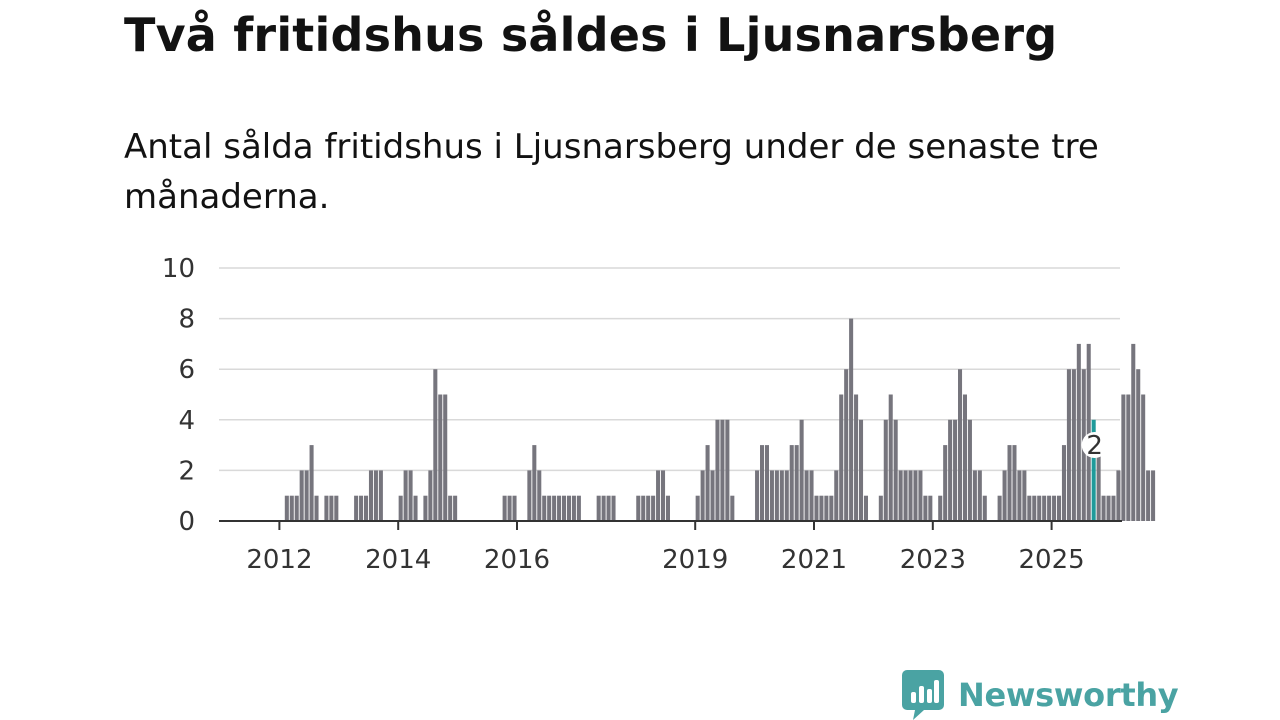 The image size is (1280, 720). Describe the element at coordinates (398, 560) in the screenshot. I see `x-tick-label: 2014` at that location.